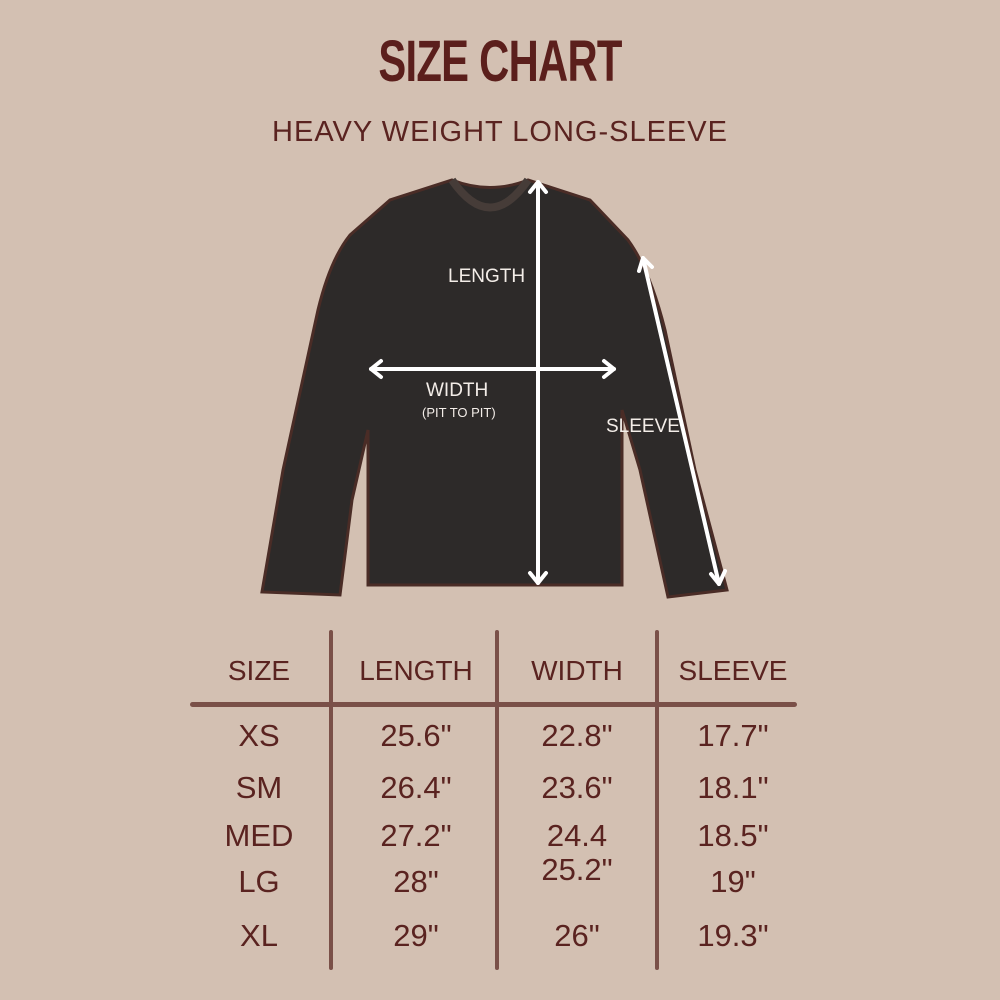 The image size is (1000, 1000). I want to click on column-header: LENGTH, so click(416, 670).